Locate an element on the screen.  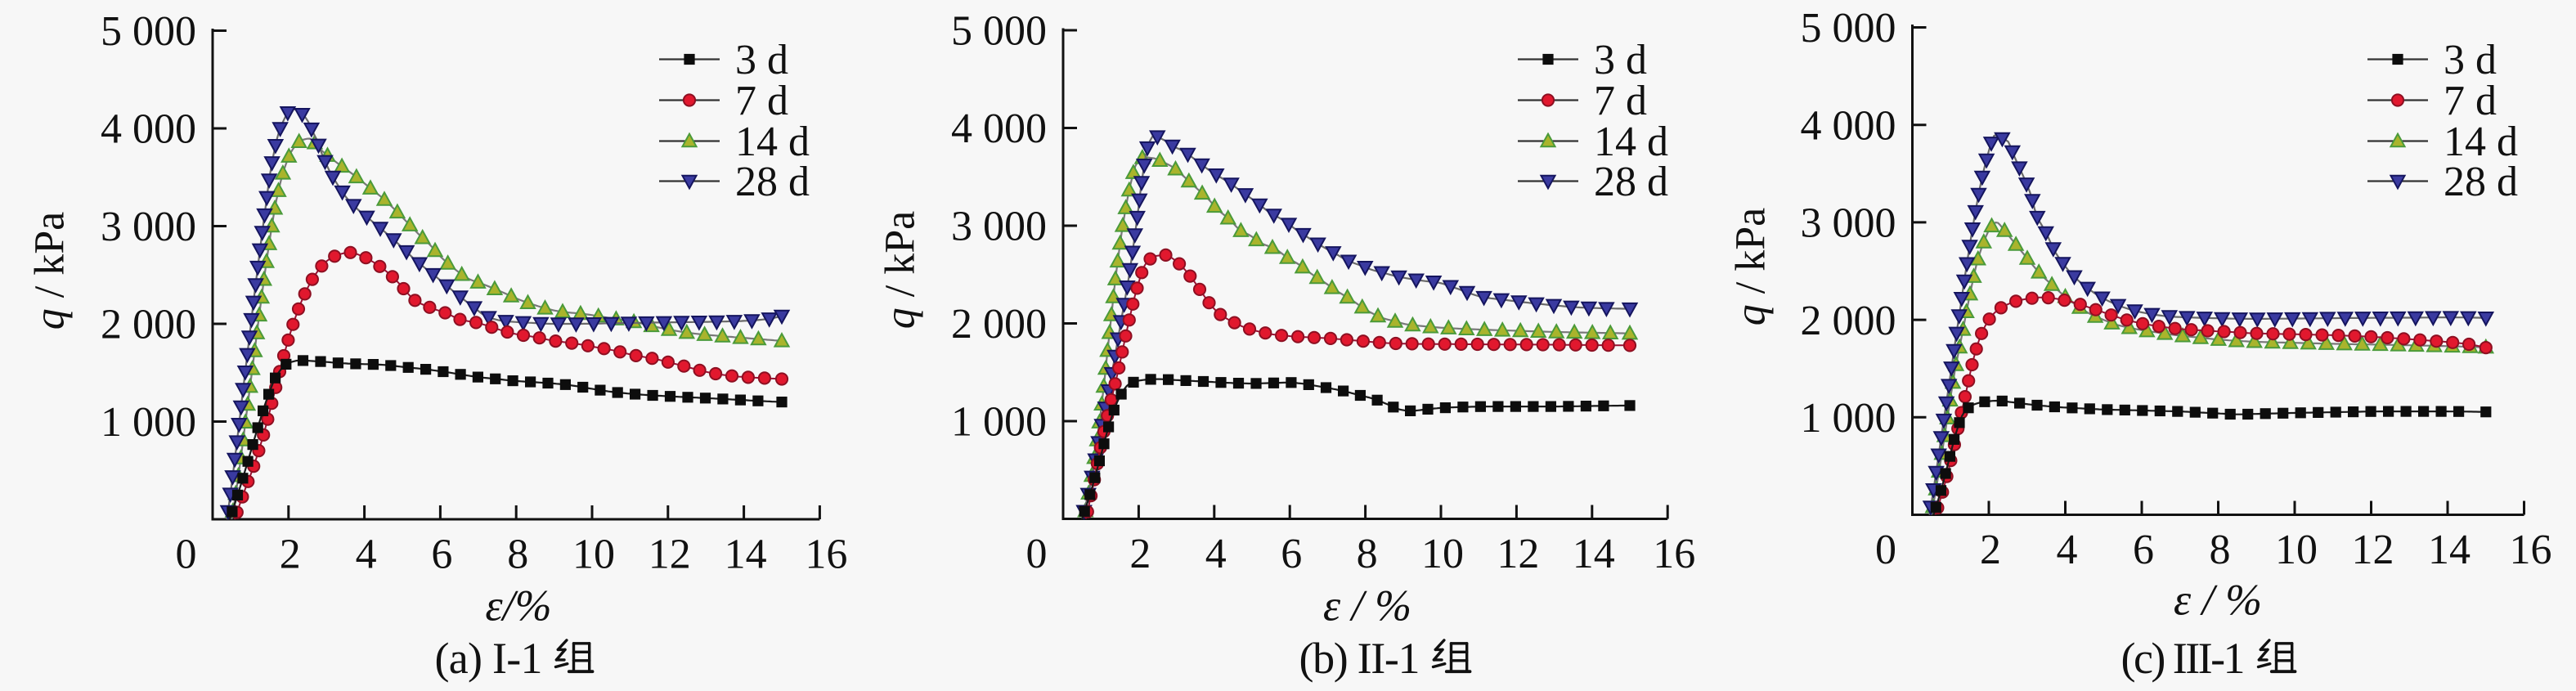
svg-text: ε/% is located at coordinates (518, 605).